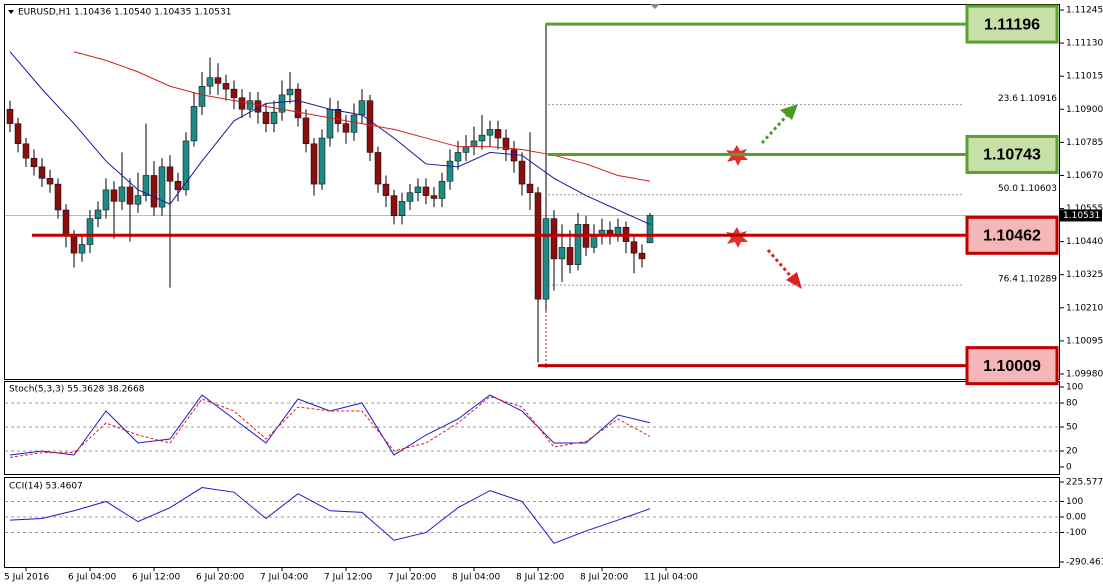 The height and width of the screenshot is (588, 1103). What do you see at coordinates (412, 578) in the screenshot?
I see `x-tick-label: 7 Jul 20:00` at bounding box center [412, 578].